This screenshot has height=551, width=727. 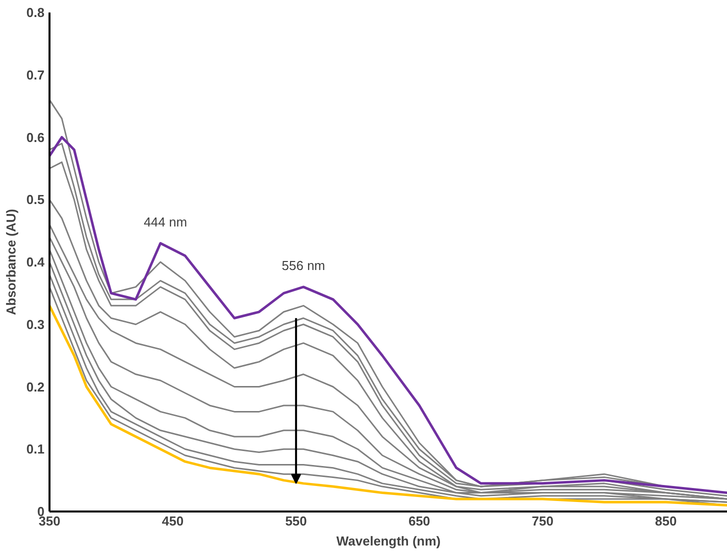 I want to click on y-tick-label: 0.1, so click(x=35, y=449).